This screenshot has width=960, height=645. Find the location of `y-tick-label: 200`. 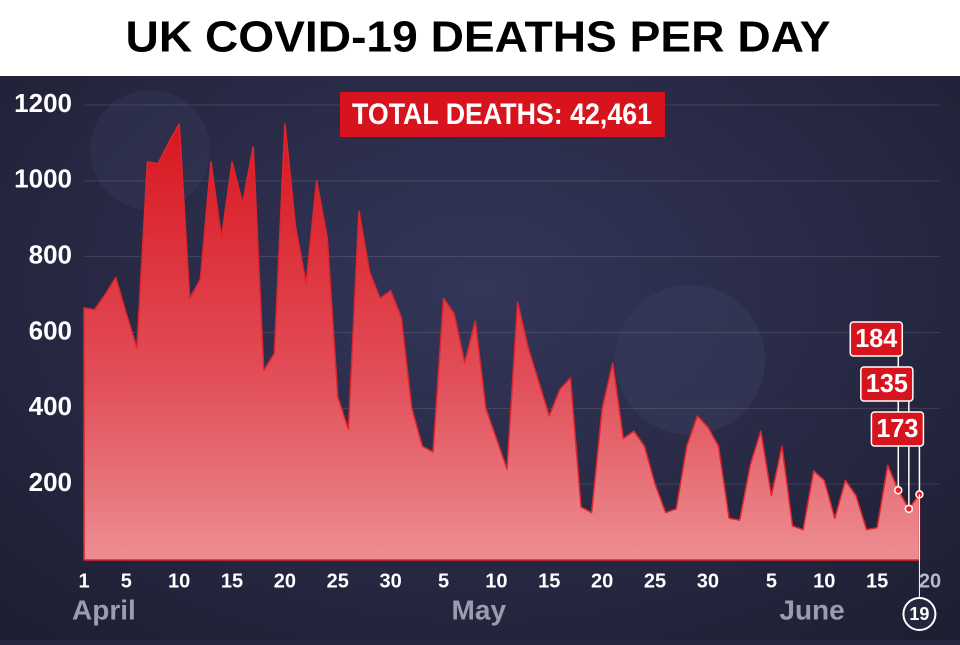

y-tick-label: 200 is located at coordinates (50, 482).